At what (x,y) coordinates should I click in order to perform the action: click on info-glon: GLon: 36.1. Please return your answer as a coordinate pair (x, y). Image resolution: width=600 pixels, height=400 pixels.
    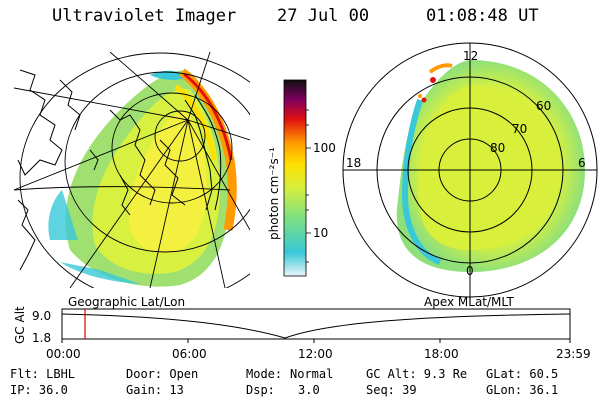
    Looking at the image, I should click on (522, 390).